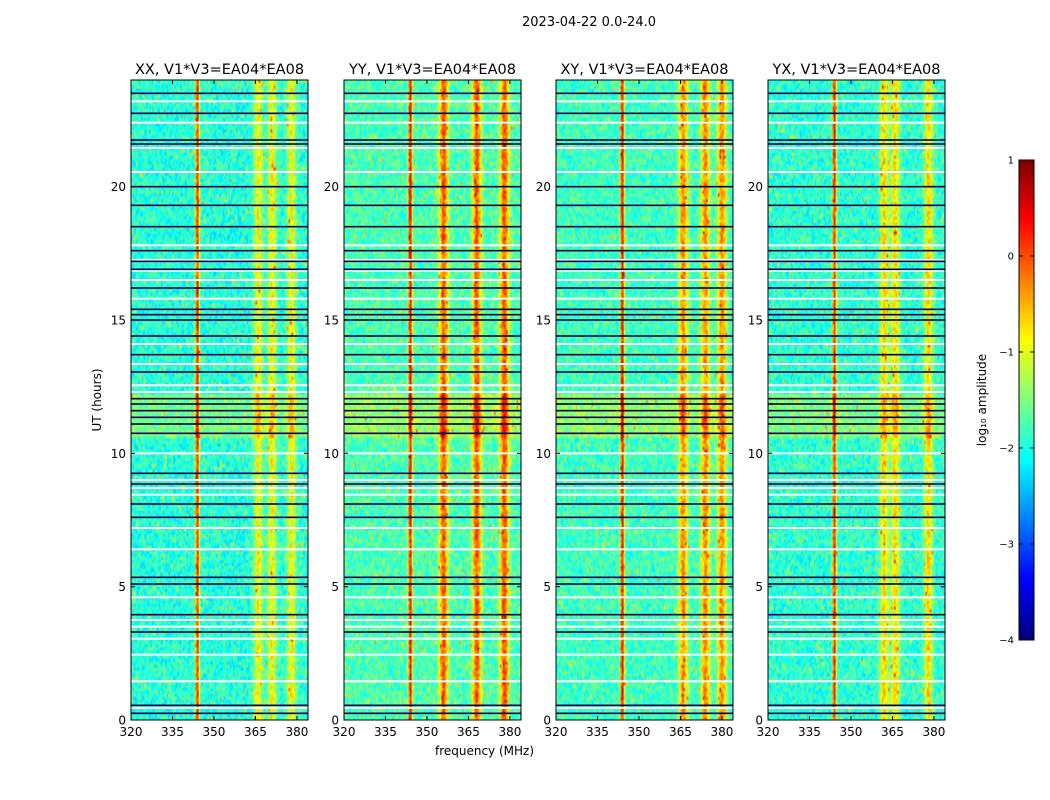  I want to click on x-axis-label: frequency (MHz), so click(484, 751).